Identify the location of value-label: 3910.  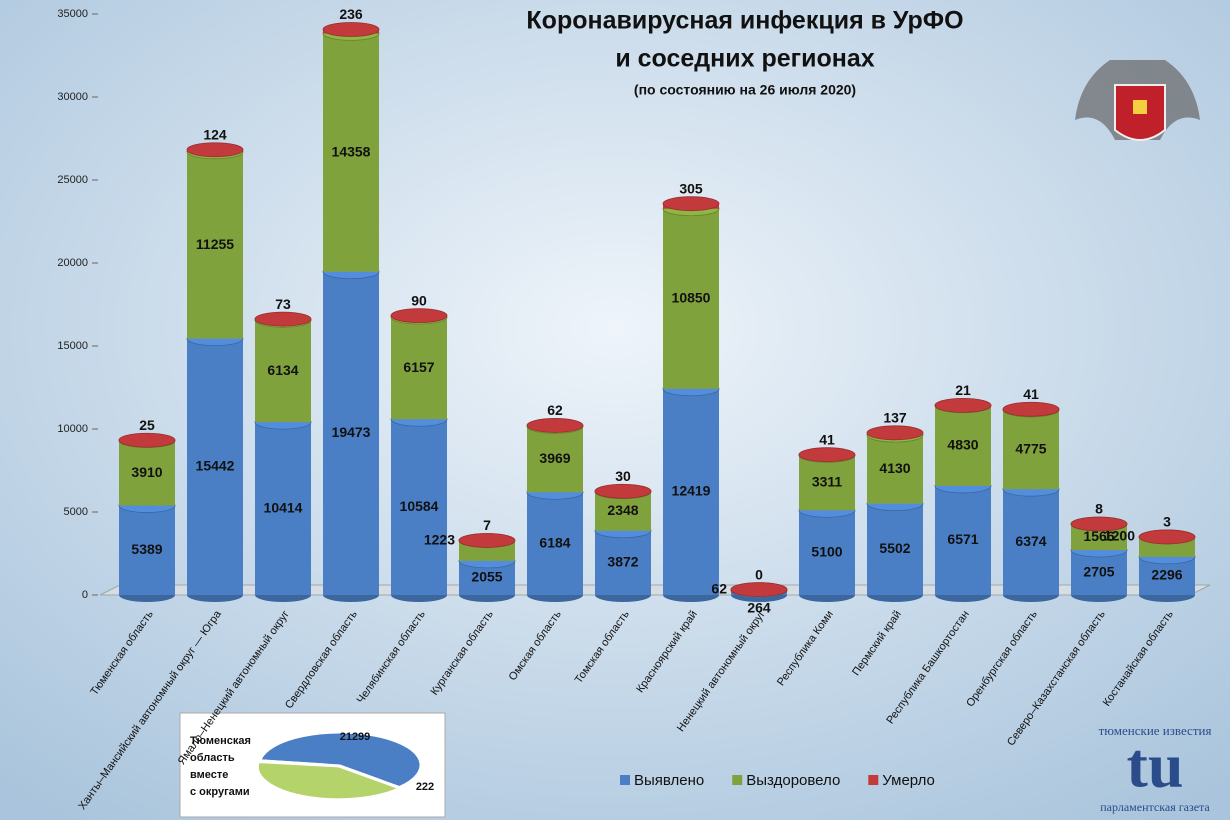
(146, 472).